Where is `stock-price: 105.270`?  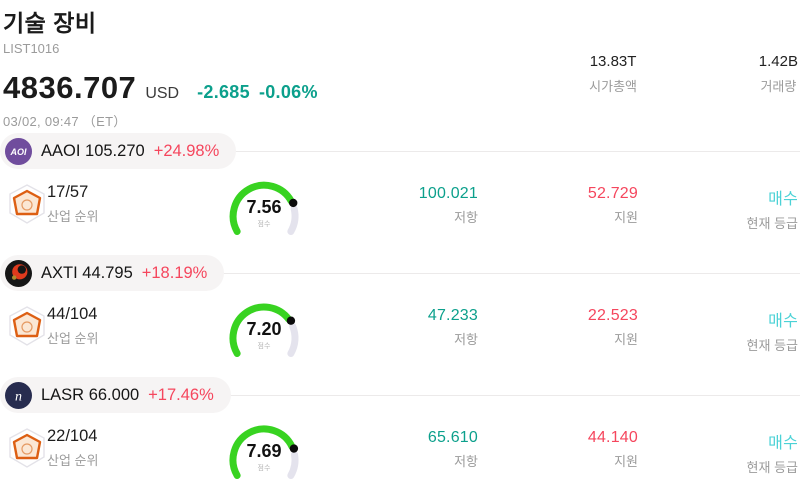 stock-price: 105.270 is located at coordinates (115, 150).